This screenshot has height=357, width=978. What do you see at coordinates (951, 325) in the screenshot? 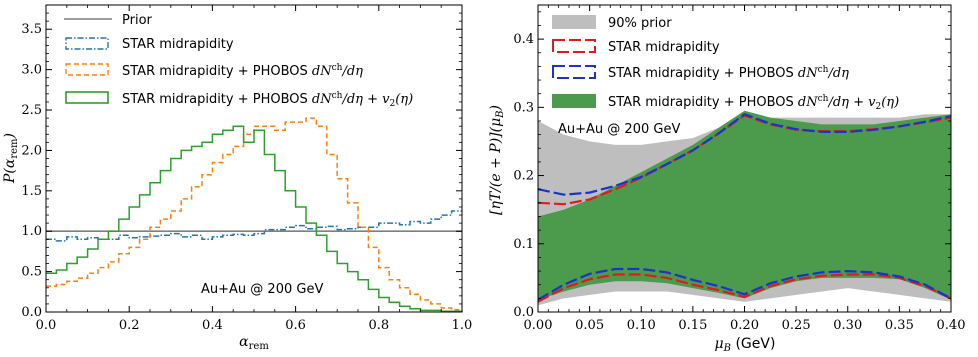
I see `x-tick-label: 0.40` at bounding box center [951, 325].